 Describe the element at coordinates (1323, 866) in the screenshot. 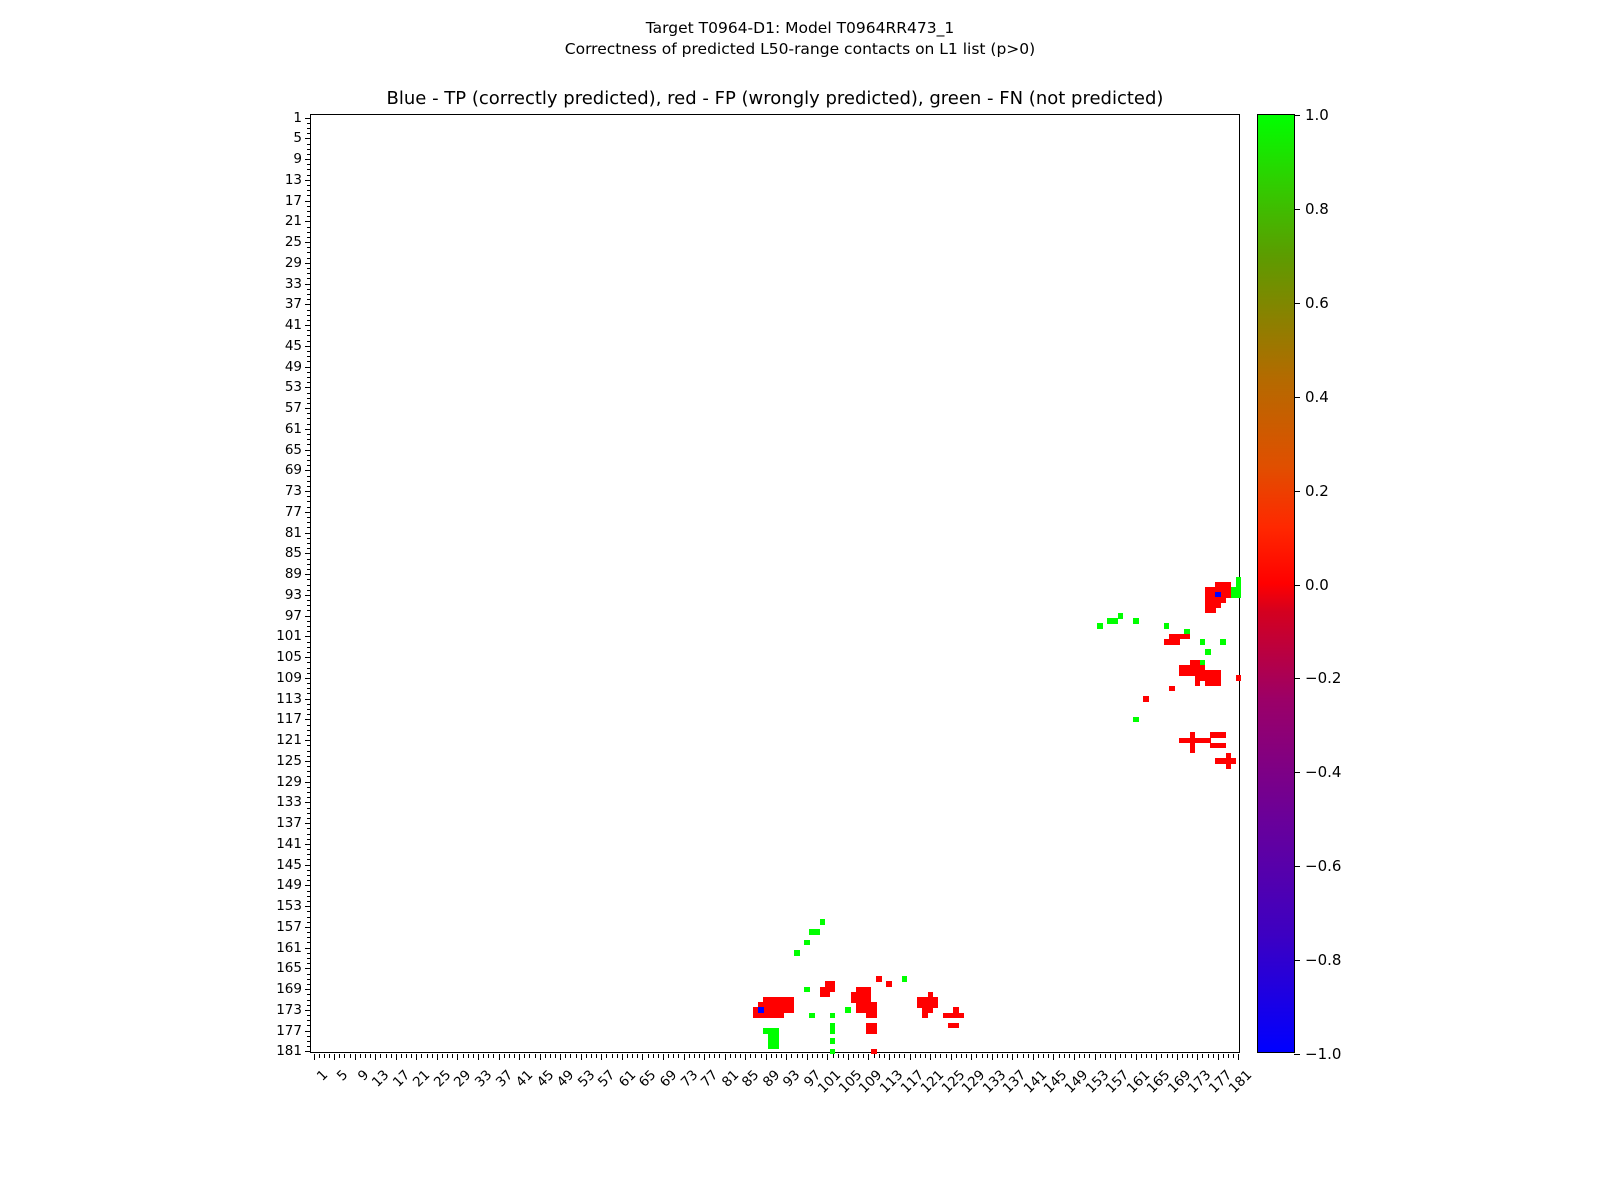

I see `colorbar-tick-label: −0.6` at that location.